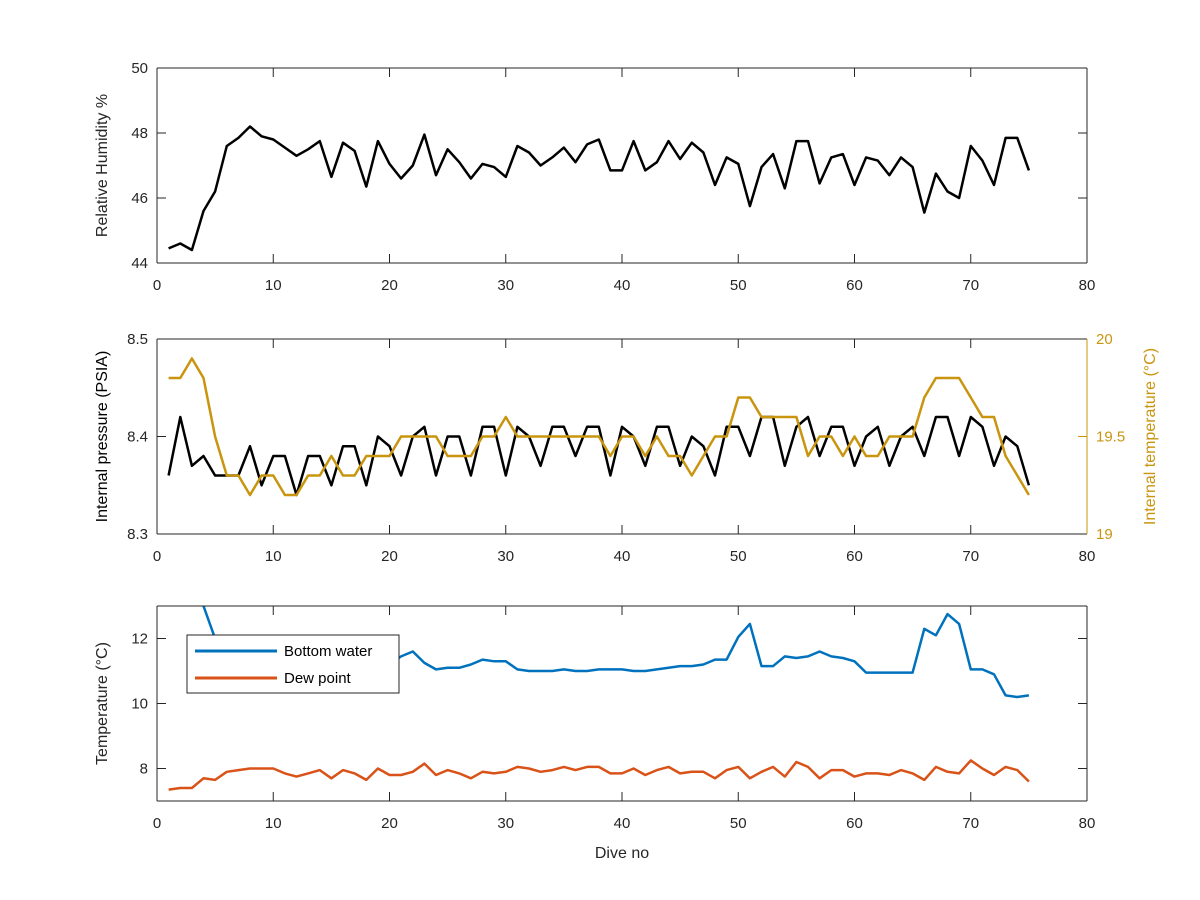 This screenshot has height=900, width=1200. Describe the element at coordinates (139, 133) in the screenshot. I see `y-tick-label: 48` at that location.